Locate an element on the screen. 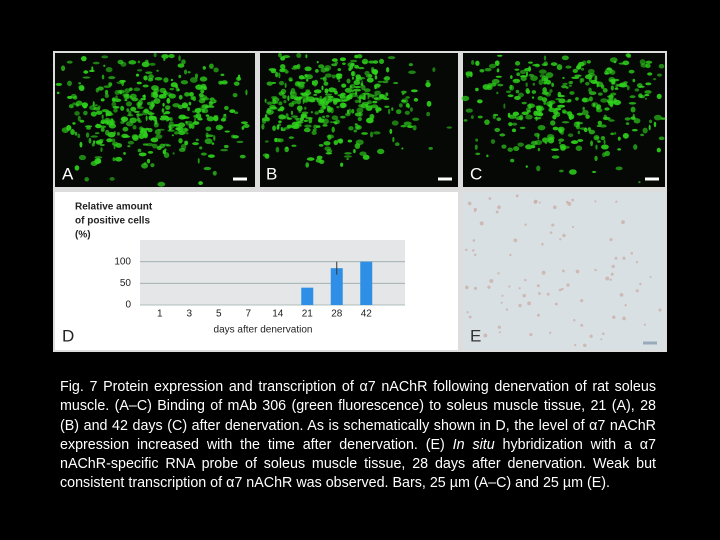 The height and width of the screenshot is (540, 720). x-axis-label: days after denervation is located at coordinates (263, 330).